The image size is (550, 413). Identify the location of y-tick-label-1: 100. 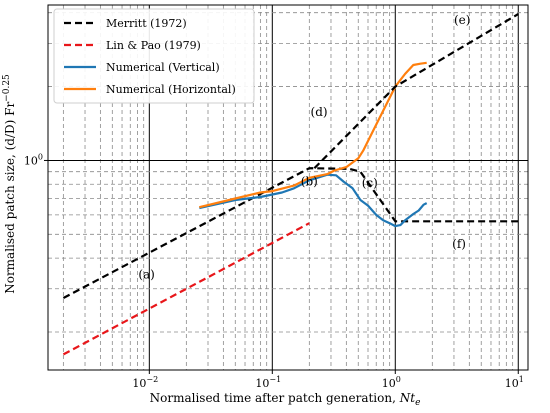
(33, 159).